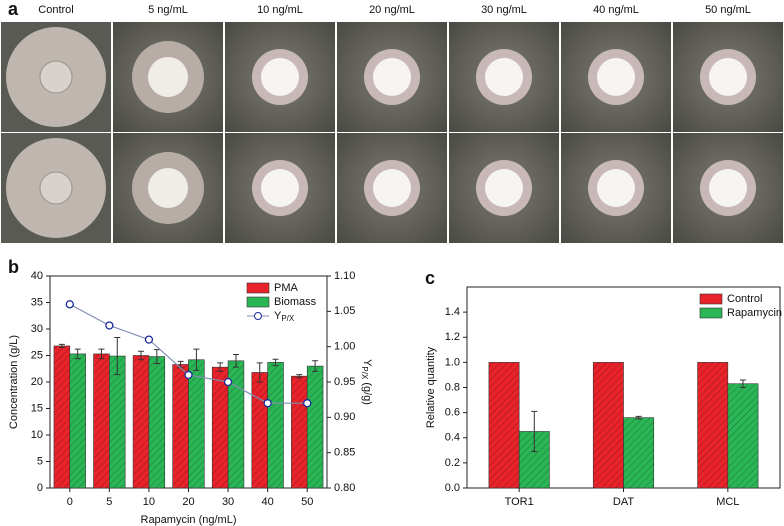  What do you see at coordinates (149, 502) in the screenshot?
I see `x-tick-label: 10` at bounding box center [149, 502].